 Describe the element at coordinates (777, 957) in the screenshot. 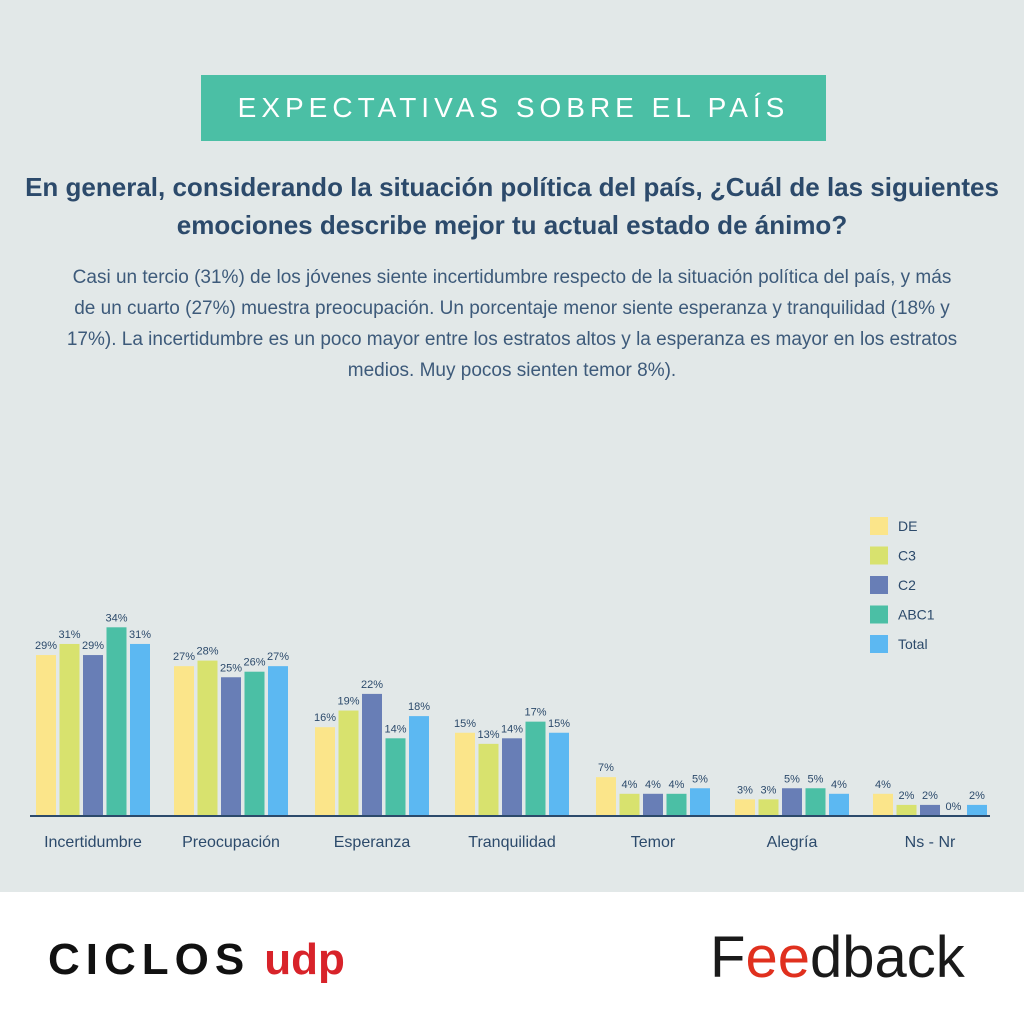

I see `feedback-wordmark-accent: ee` at that location.